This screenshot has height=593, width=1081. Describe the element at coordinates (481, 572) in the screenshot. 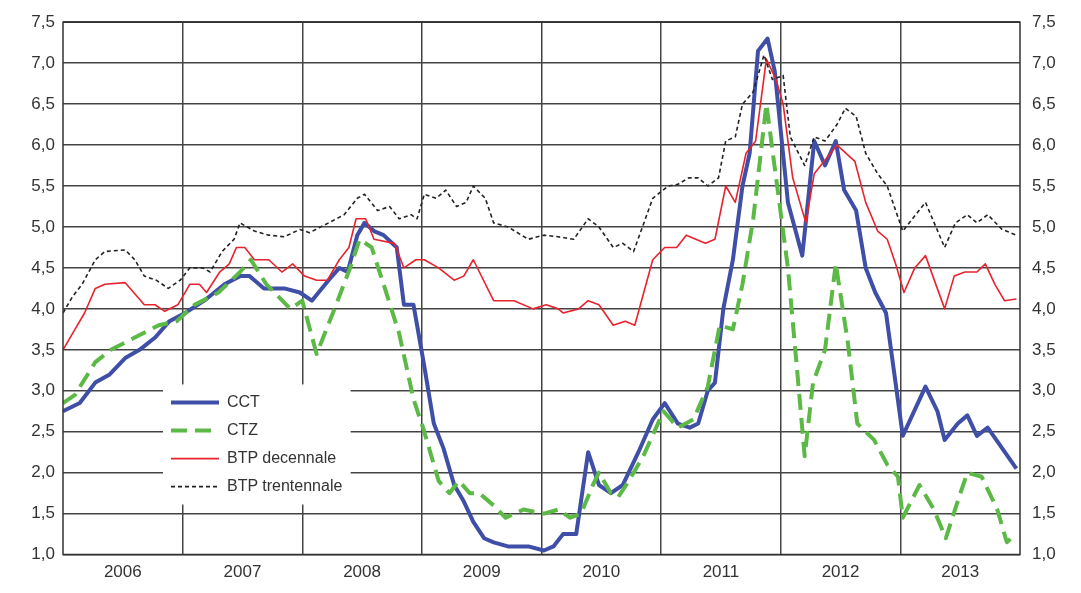

I see `x-tick-label: 2009` at that location.